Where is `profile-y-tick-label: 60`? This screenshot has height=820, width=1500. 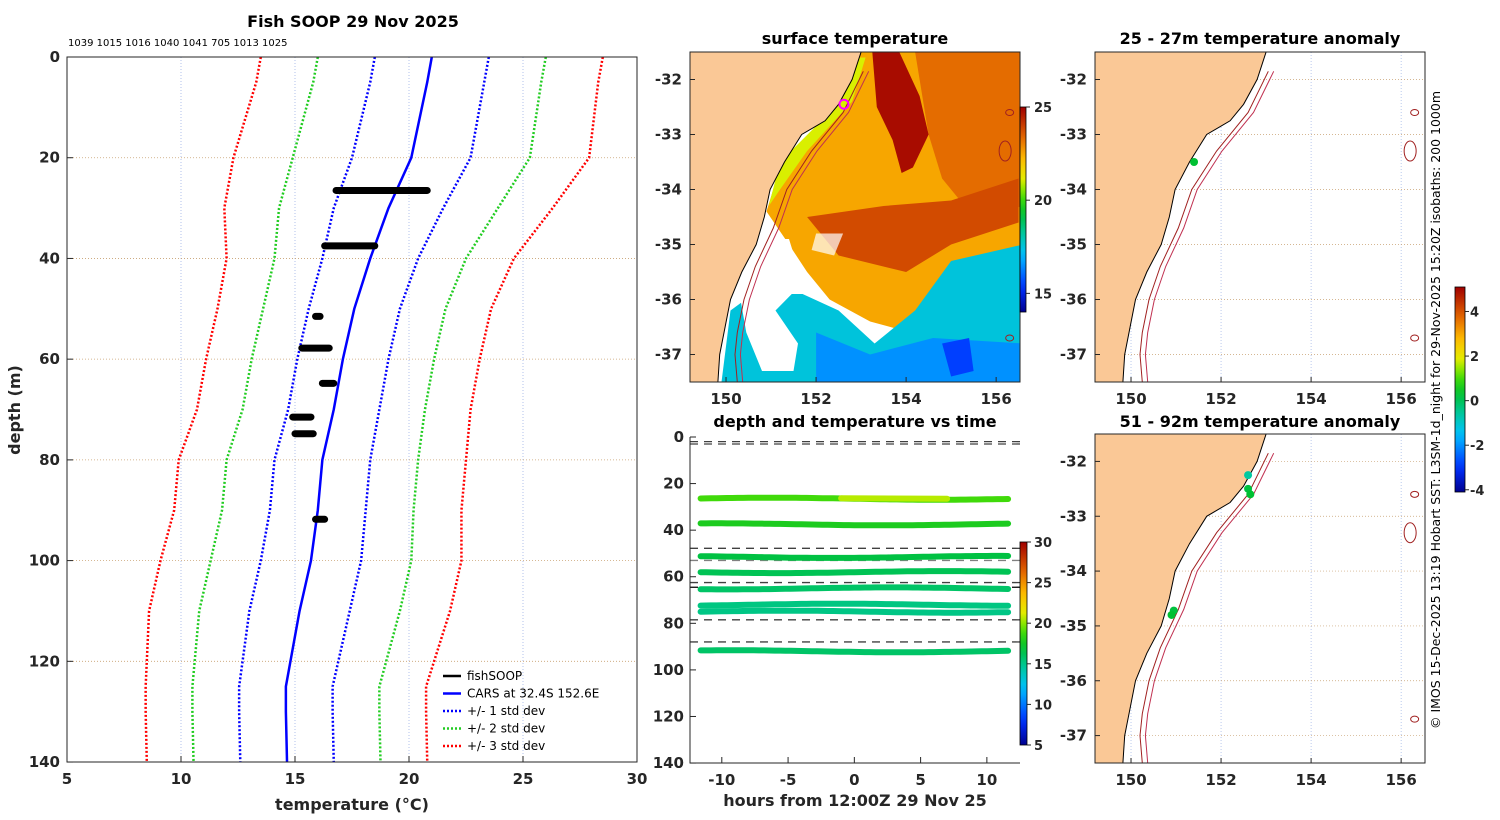
profile-y-tick-label: 60 is located at coordinates (49, 359).